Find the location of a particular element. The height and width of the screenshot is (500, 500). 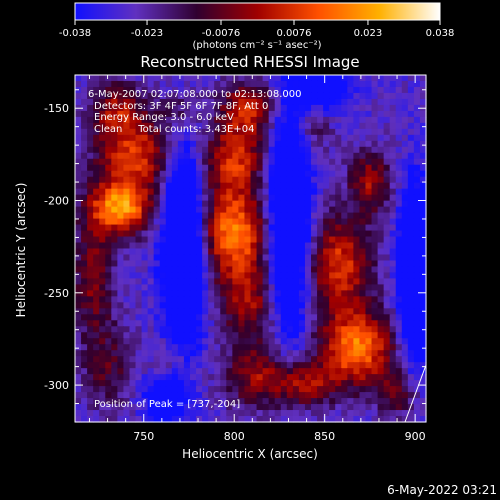

x-tick-label: 800 is located at coordinates (234, 436).